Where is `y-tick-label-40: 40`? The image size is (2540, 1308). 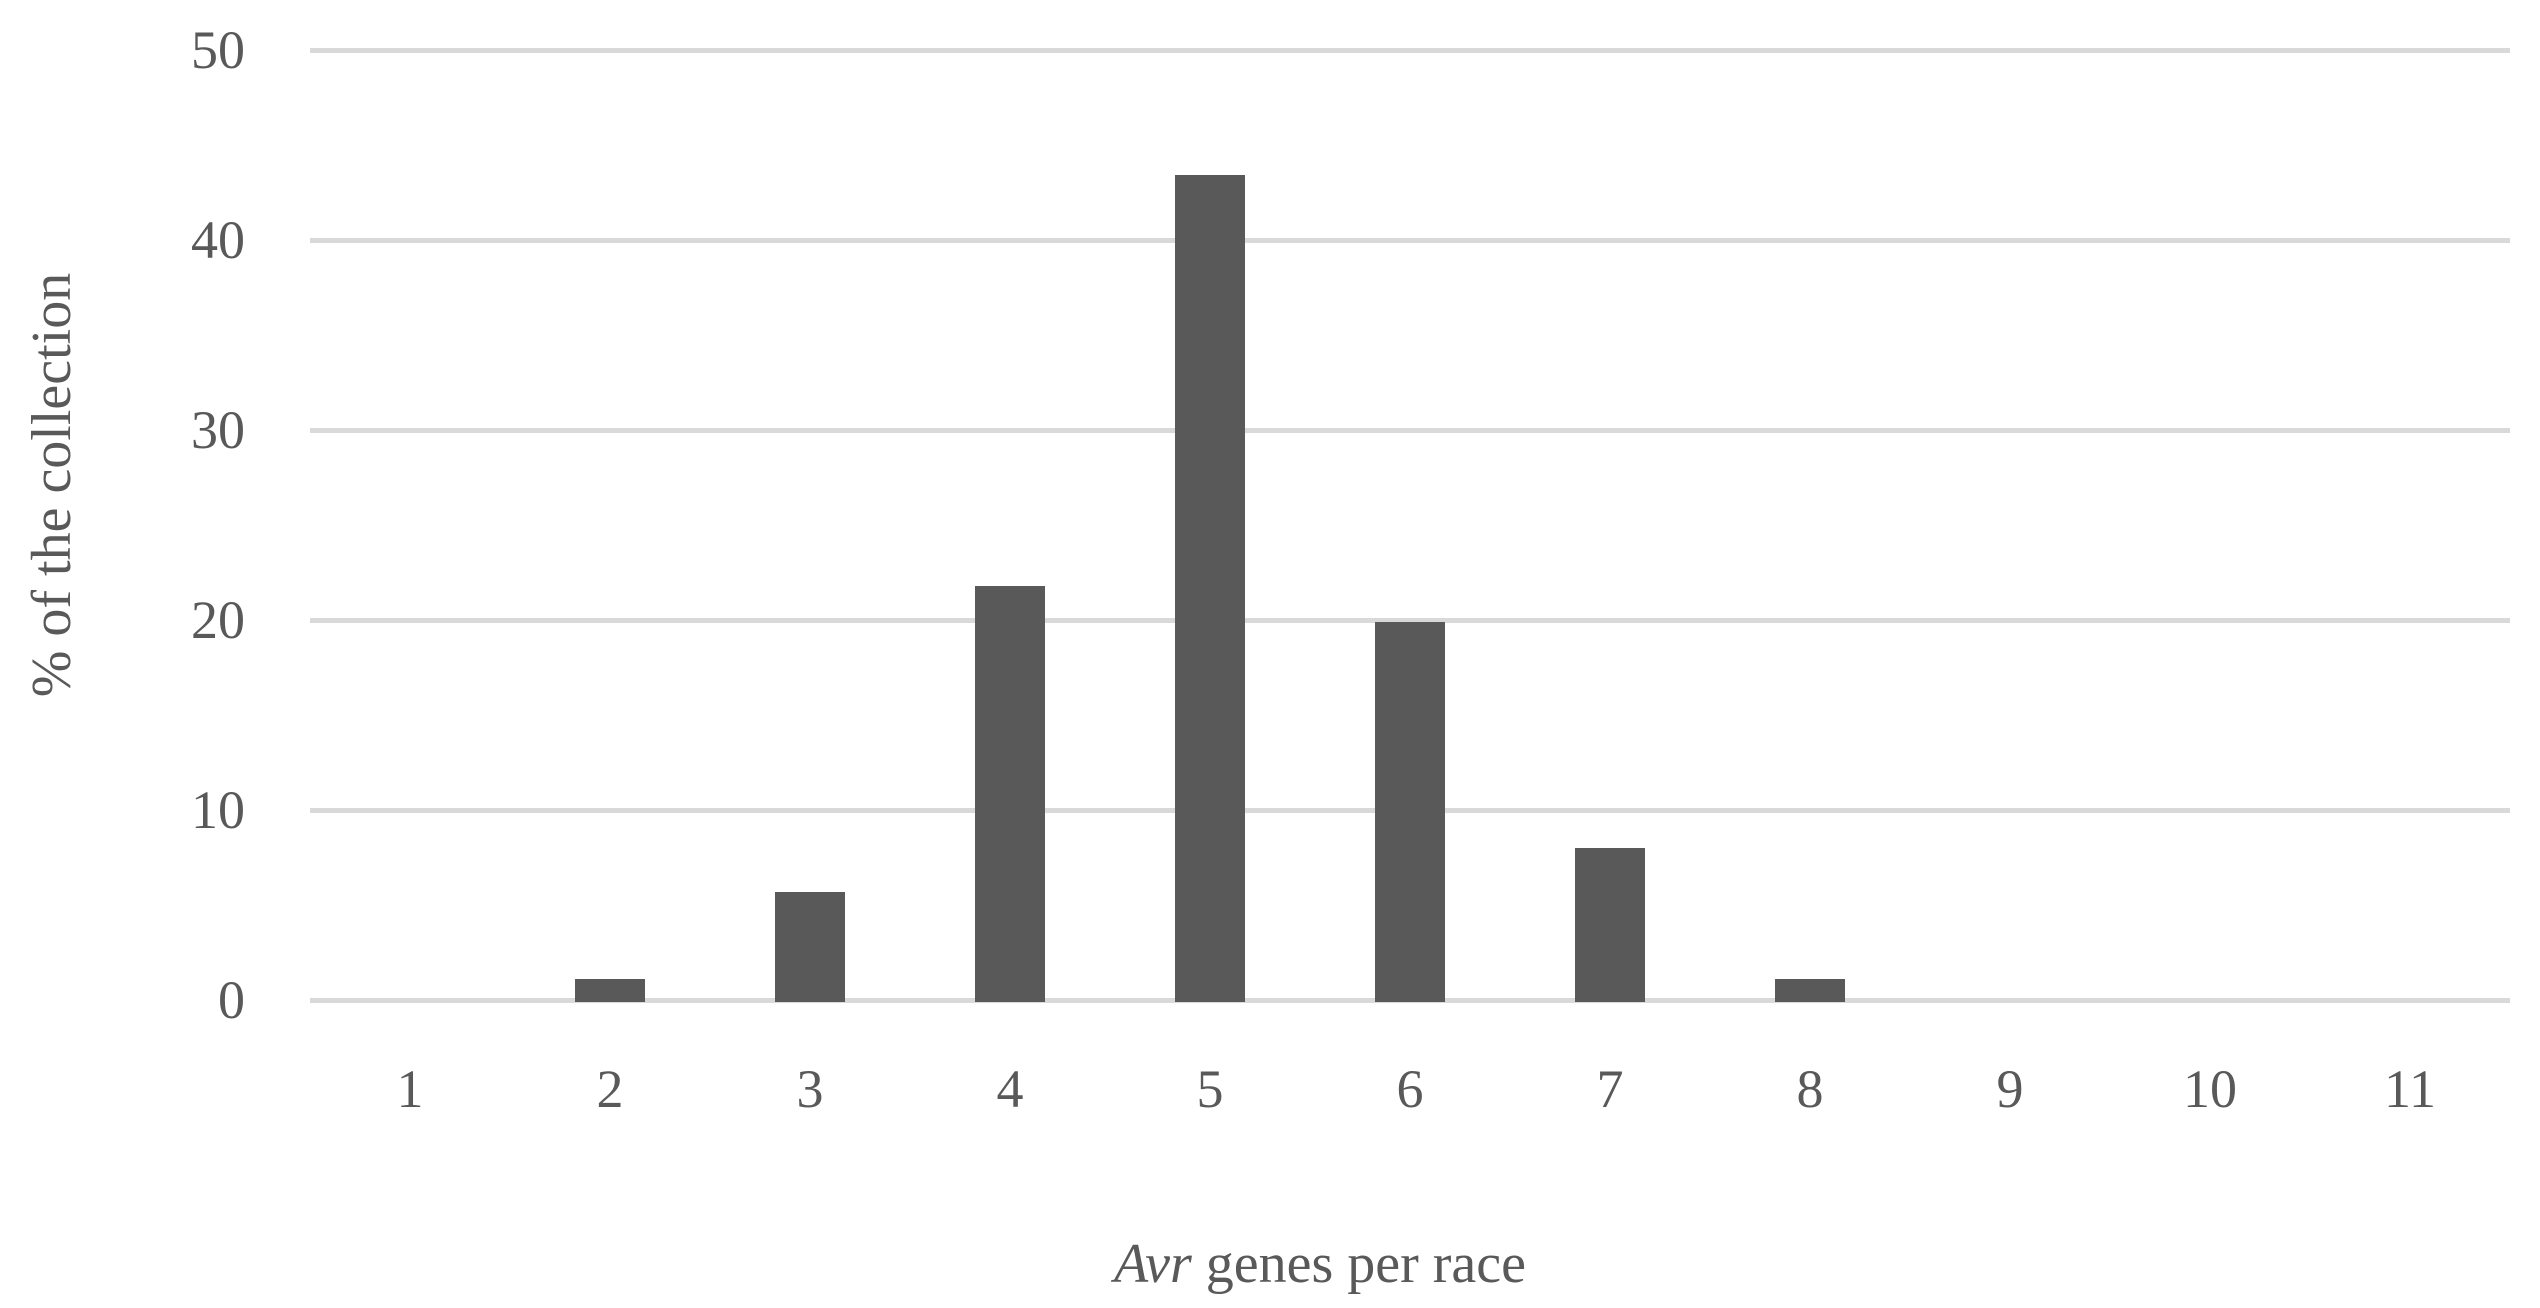
y-tick-label-40: 40 is located at coordinates (218, 240).